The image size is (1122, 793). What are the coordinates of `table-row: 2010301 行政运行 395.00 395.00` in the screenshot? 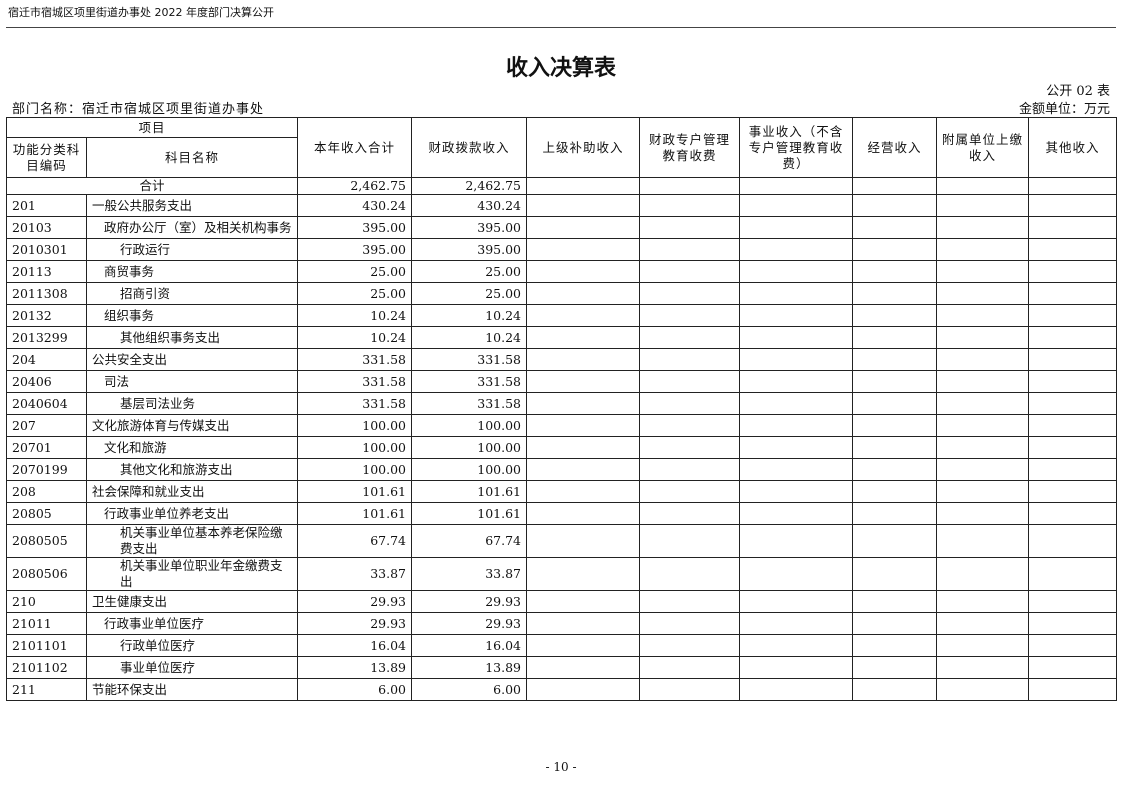 It's located at (562, 249).